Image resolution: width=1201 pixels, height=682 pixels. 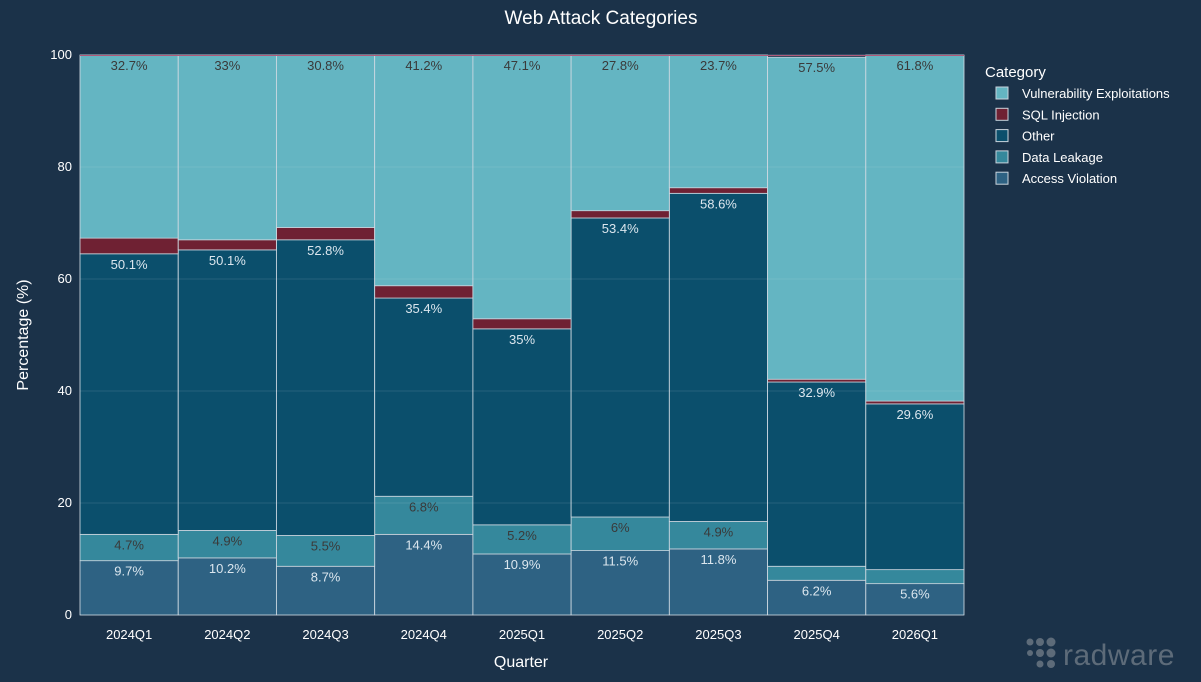 I want to click on legend-item: Other, so click(x=1038, y=136).